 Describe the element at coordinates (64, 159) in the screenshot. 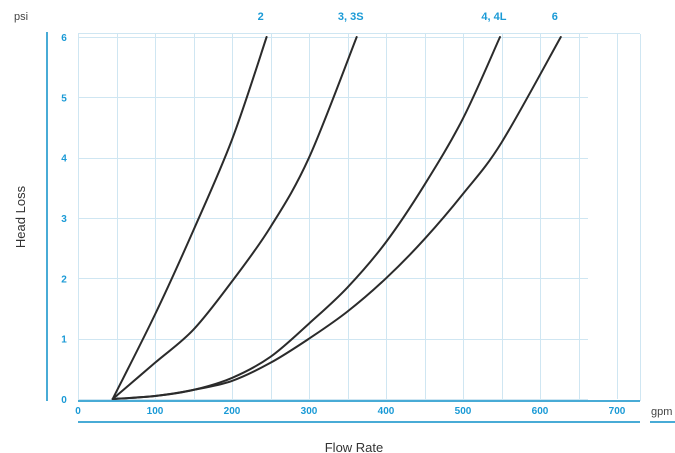

I see `y-tick-label: 4` at that location.